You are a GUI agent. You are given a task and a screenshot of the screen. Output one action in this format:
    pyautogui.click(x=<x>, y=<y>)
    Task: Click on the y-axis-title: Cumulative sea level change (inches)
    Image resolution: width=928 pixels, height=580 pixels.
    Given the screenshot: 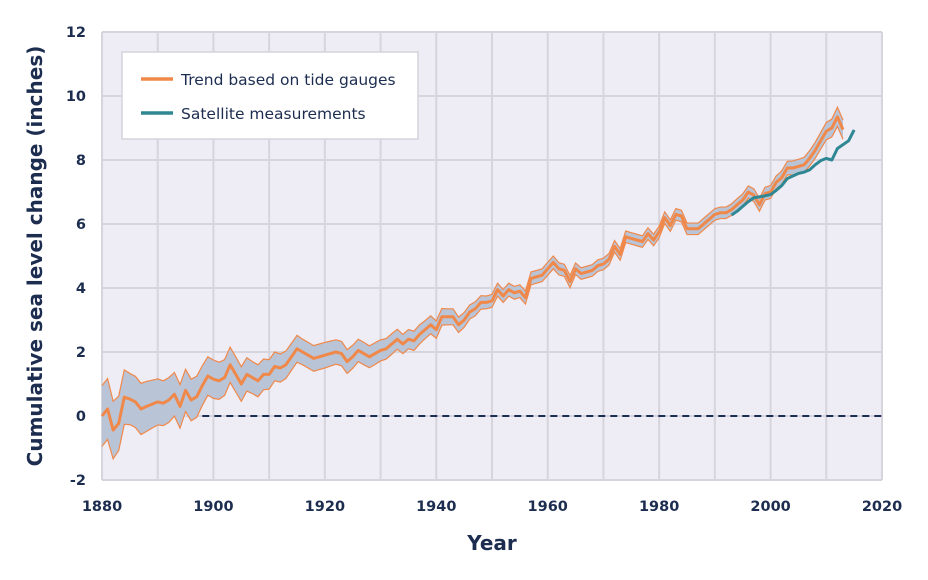 What is the action you would take?
    pyautogui.click(x=35, y=256)
    